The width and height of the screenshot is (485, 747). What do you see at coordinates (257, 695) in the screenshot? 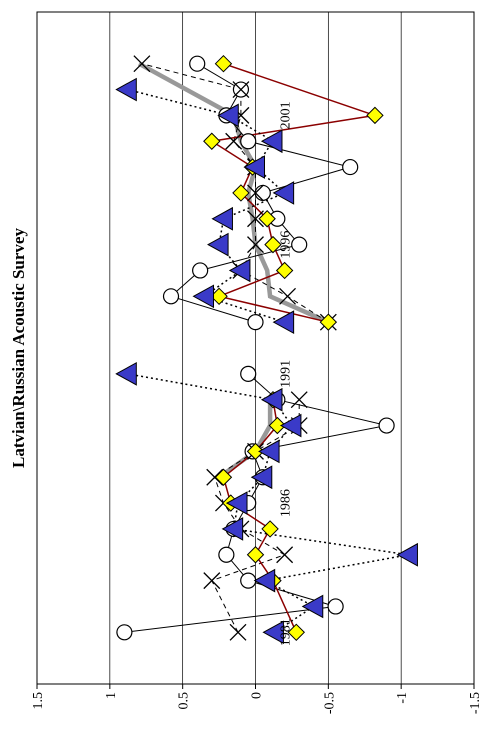
I see `tick-label: 0` at bounding box center [257, 695].